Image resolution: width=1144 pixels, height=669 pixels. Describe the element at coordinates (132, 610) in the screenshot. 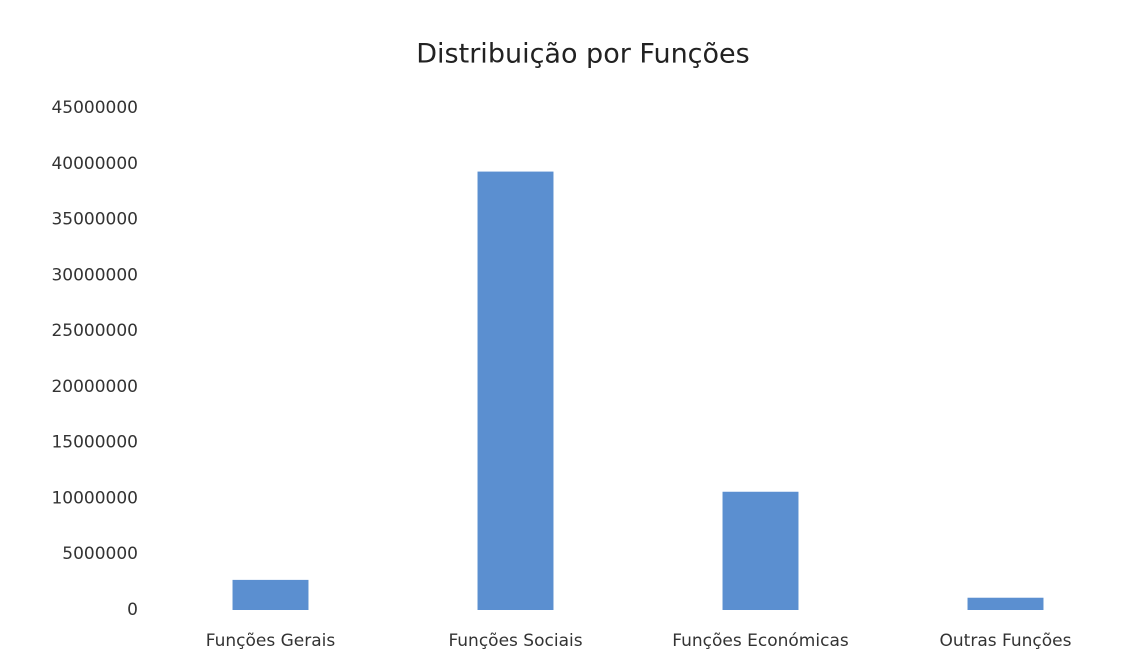

I see `y-tick-label: 0` at that location.